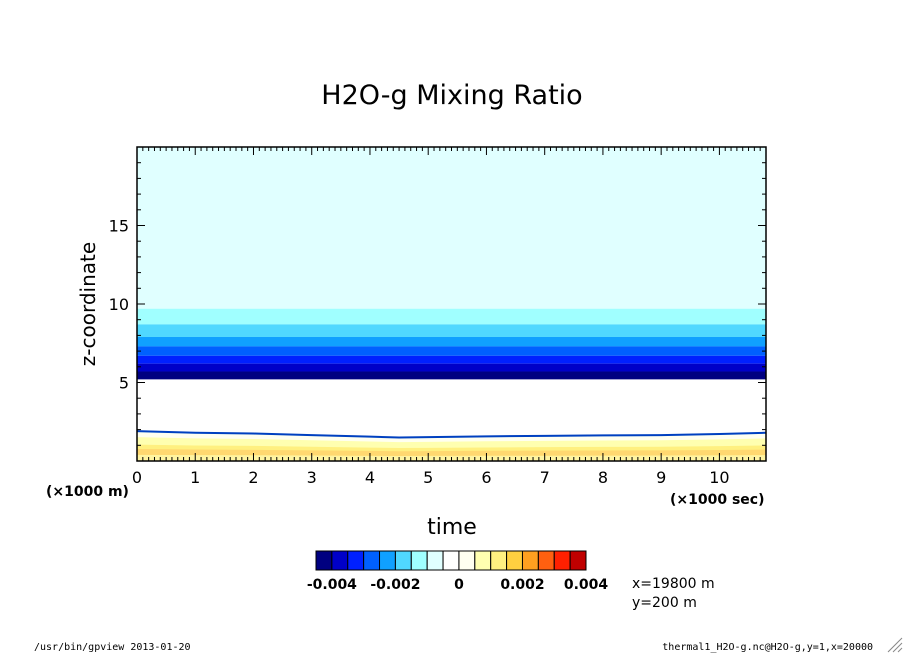  What do you see at coordinates (124, 383) in the screenshot?
I see `y-tick-label-5: 5` at bounding box center [124, 383].